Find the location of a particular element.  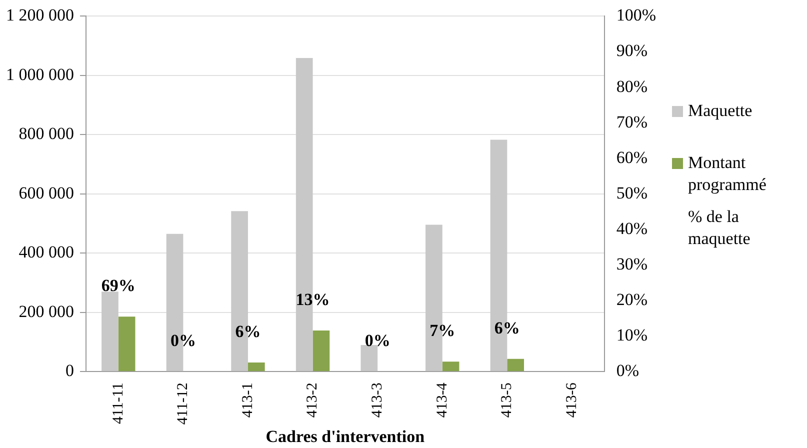

y-tick-label: 0 is located at coordinates (70, 370).